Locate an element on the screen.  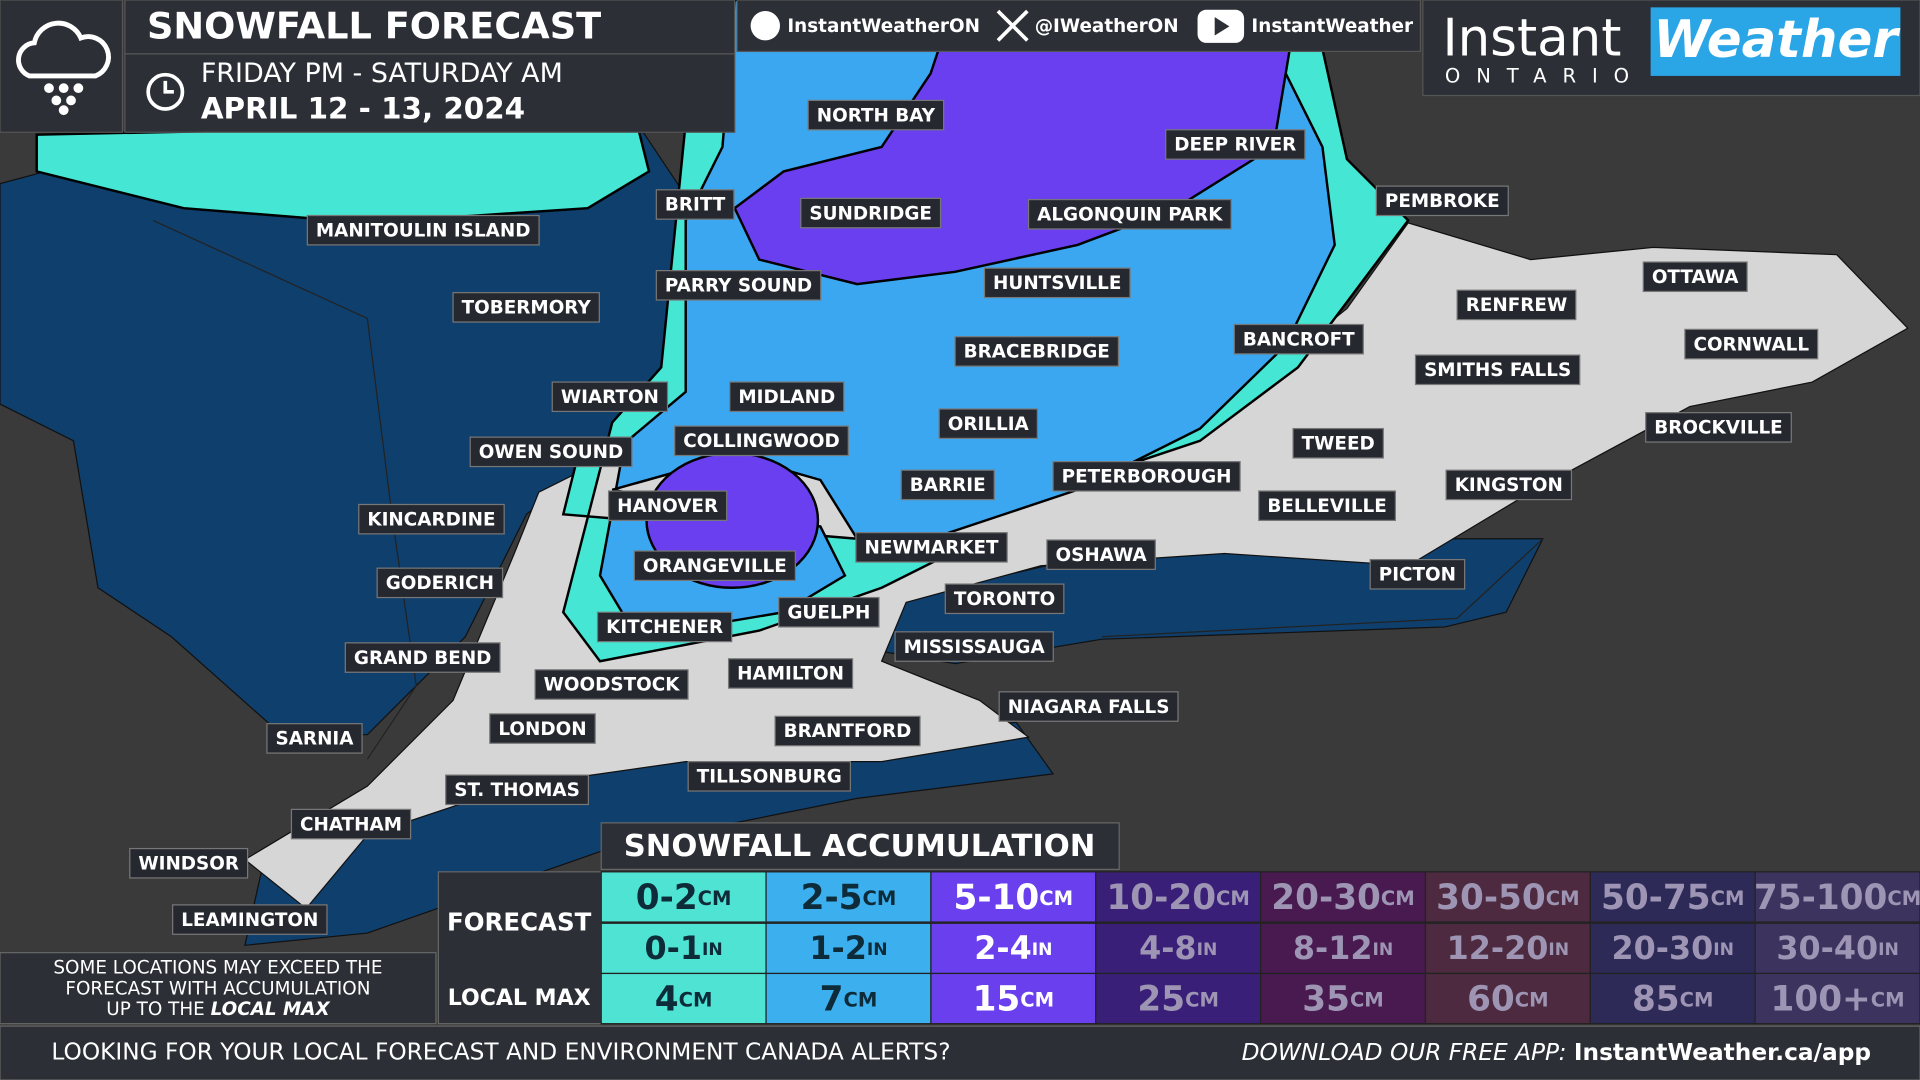
city-label: DEEP RIVER is located at coordinates (1235, 144).